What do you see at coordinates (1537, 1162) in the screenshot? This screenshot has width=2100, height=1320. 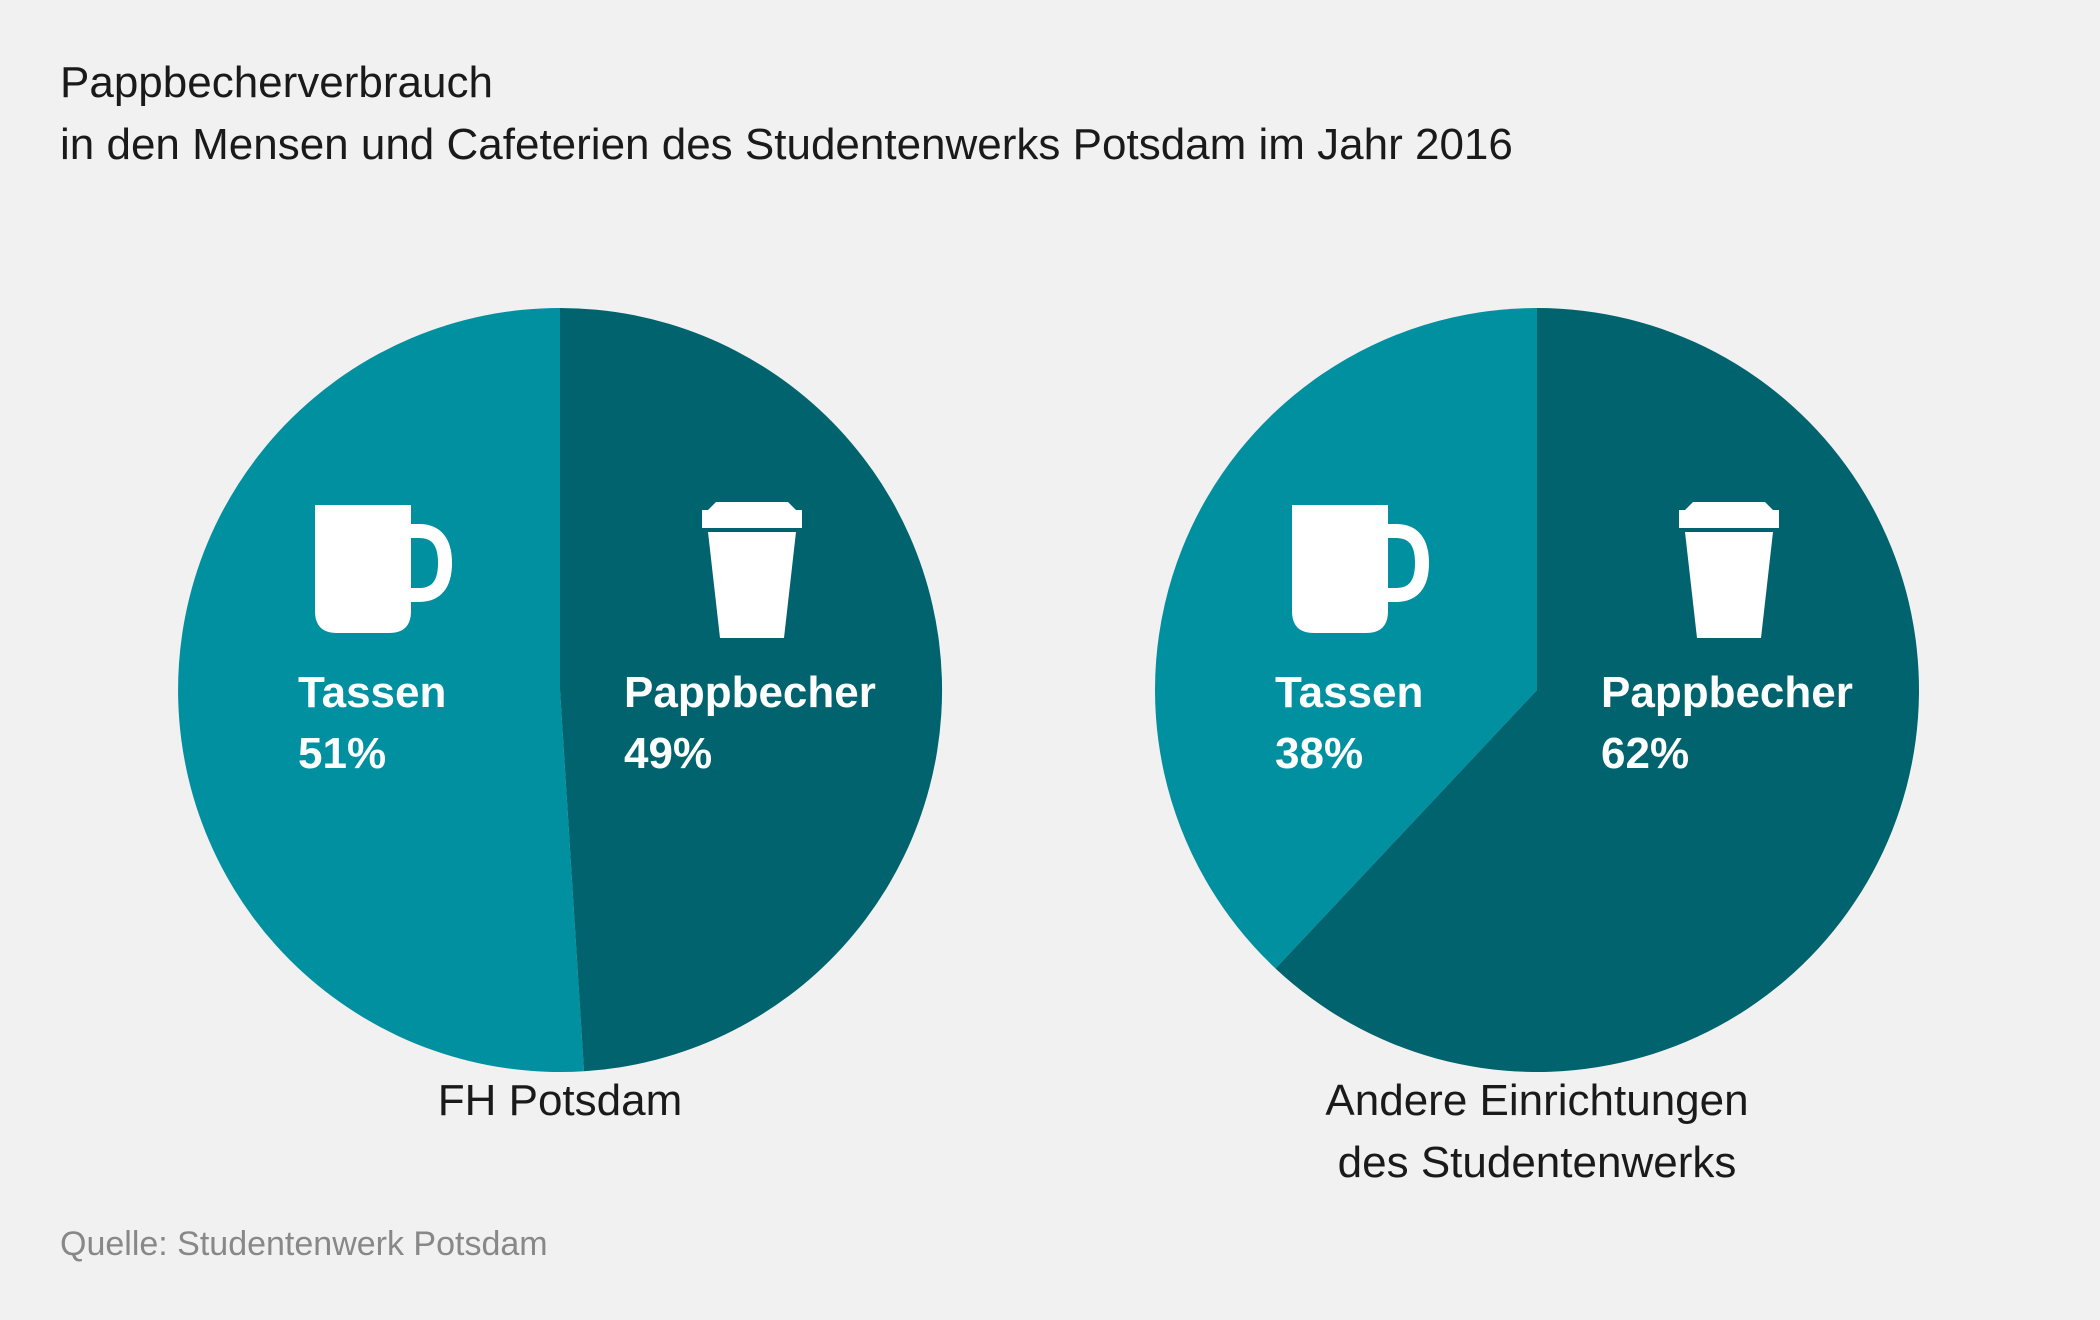 I see `chart-label-line-2: des Studentenwerks` at bounding box center [1537, 1162].